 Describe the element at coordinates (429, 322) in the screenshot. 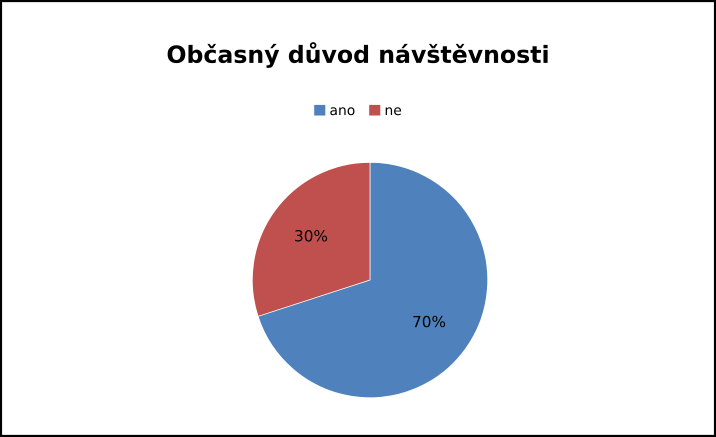

I see `data-label: 70%` at that location.